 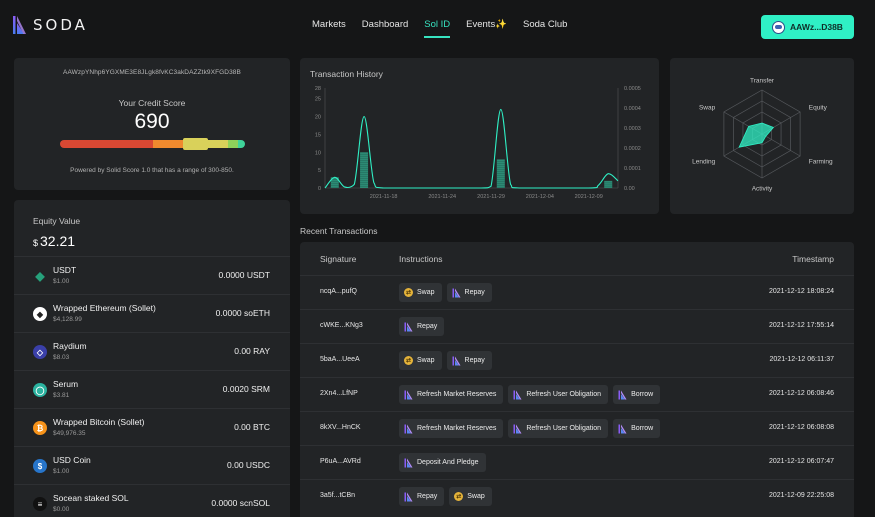 What do you see at coordinates (801, 495) in the screenshot?
I see `tx-timestamp: 2021-12-09 22:25:08` at bounding box center [801, 495].